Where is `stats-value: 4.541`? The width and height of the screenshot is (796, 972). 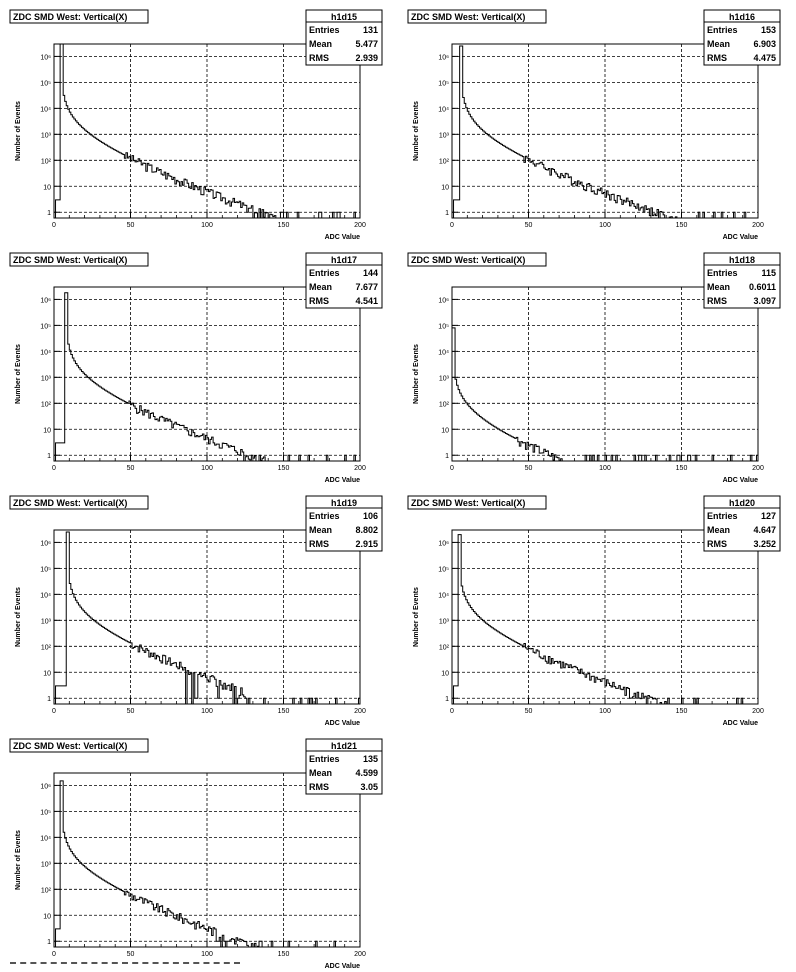
stats-value: 4.541 is located at coordinates (366, 301).